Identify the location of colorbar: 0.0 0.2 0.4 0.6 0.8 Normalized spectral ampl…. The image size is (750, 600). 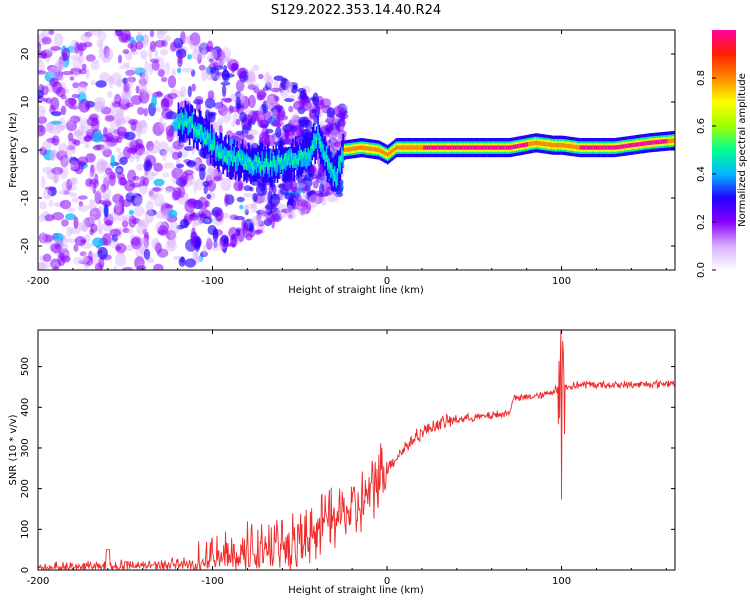
(722, 154).